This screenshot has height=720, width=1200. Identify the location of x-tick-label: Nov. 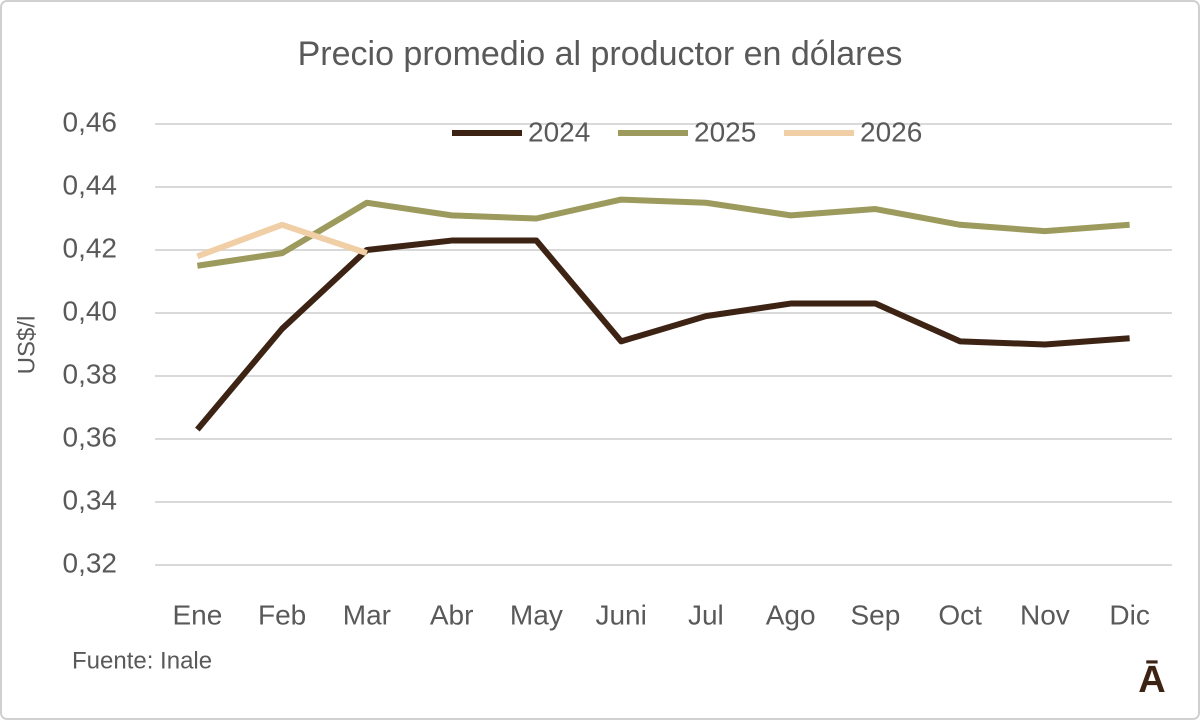
(1045, 614).